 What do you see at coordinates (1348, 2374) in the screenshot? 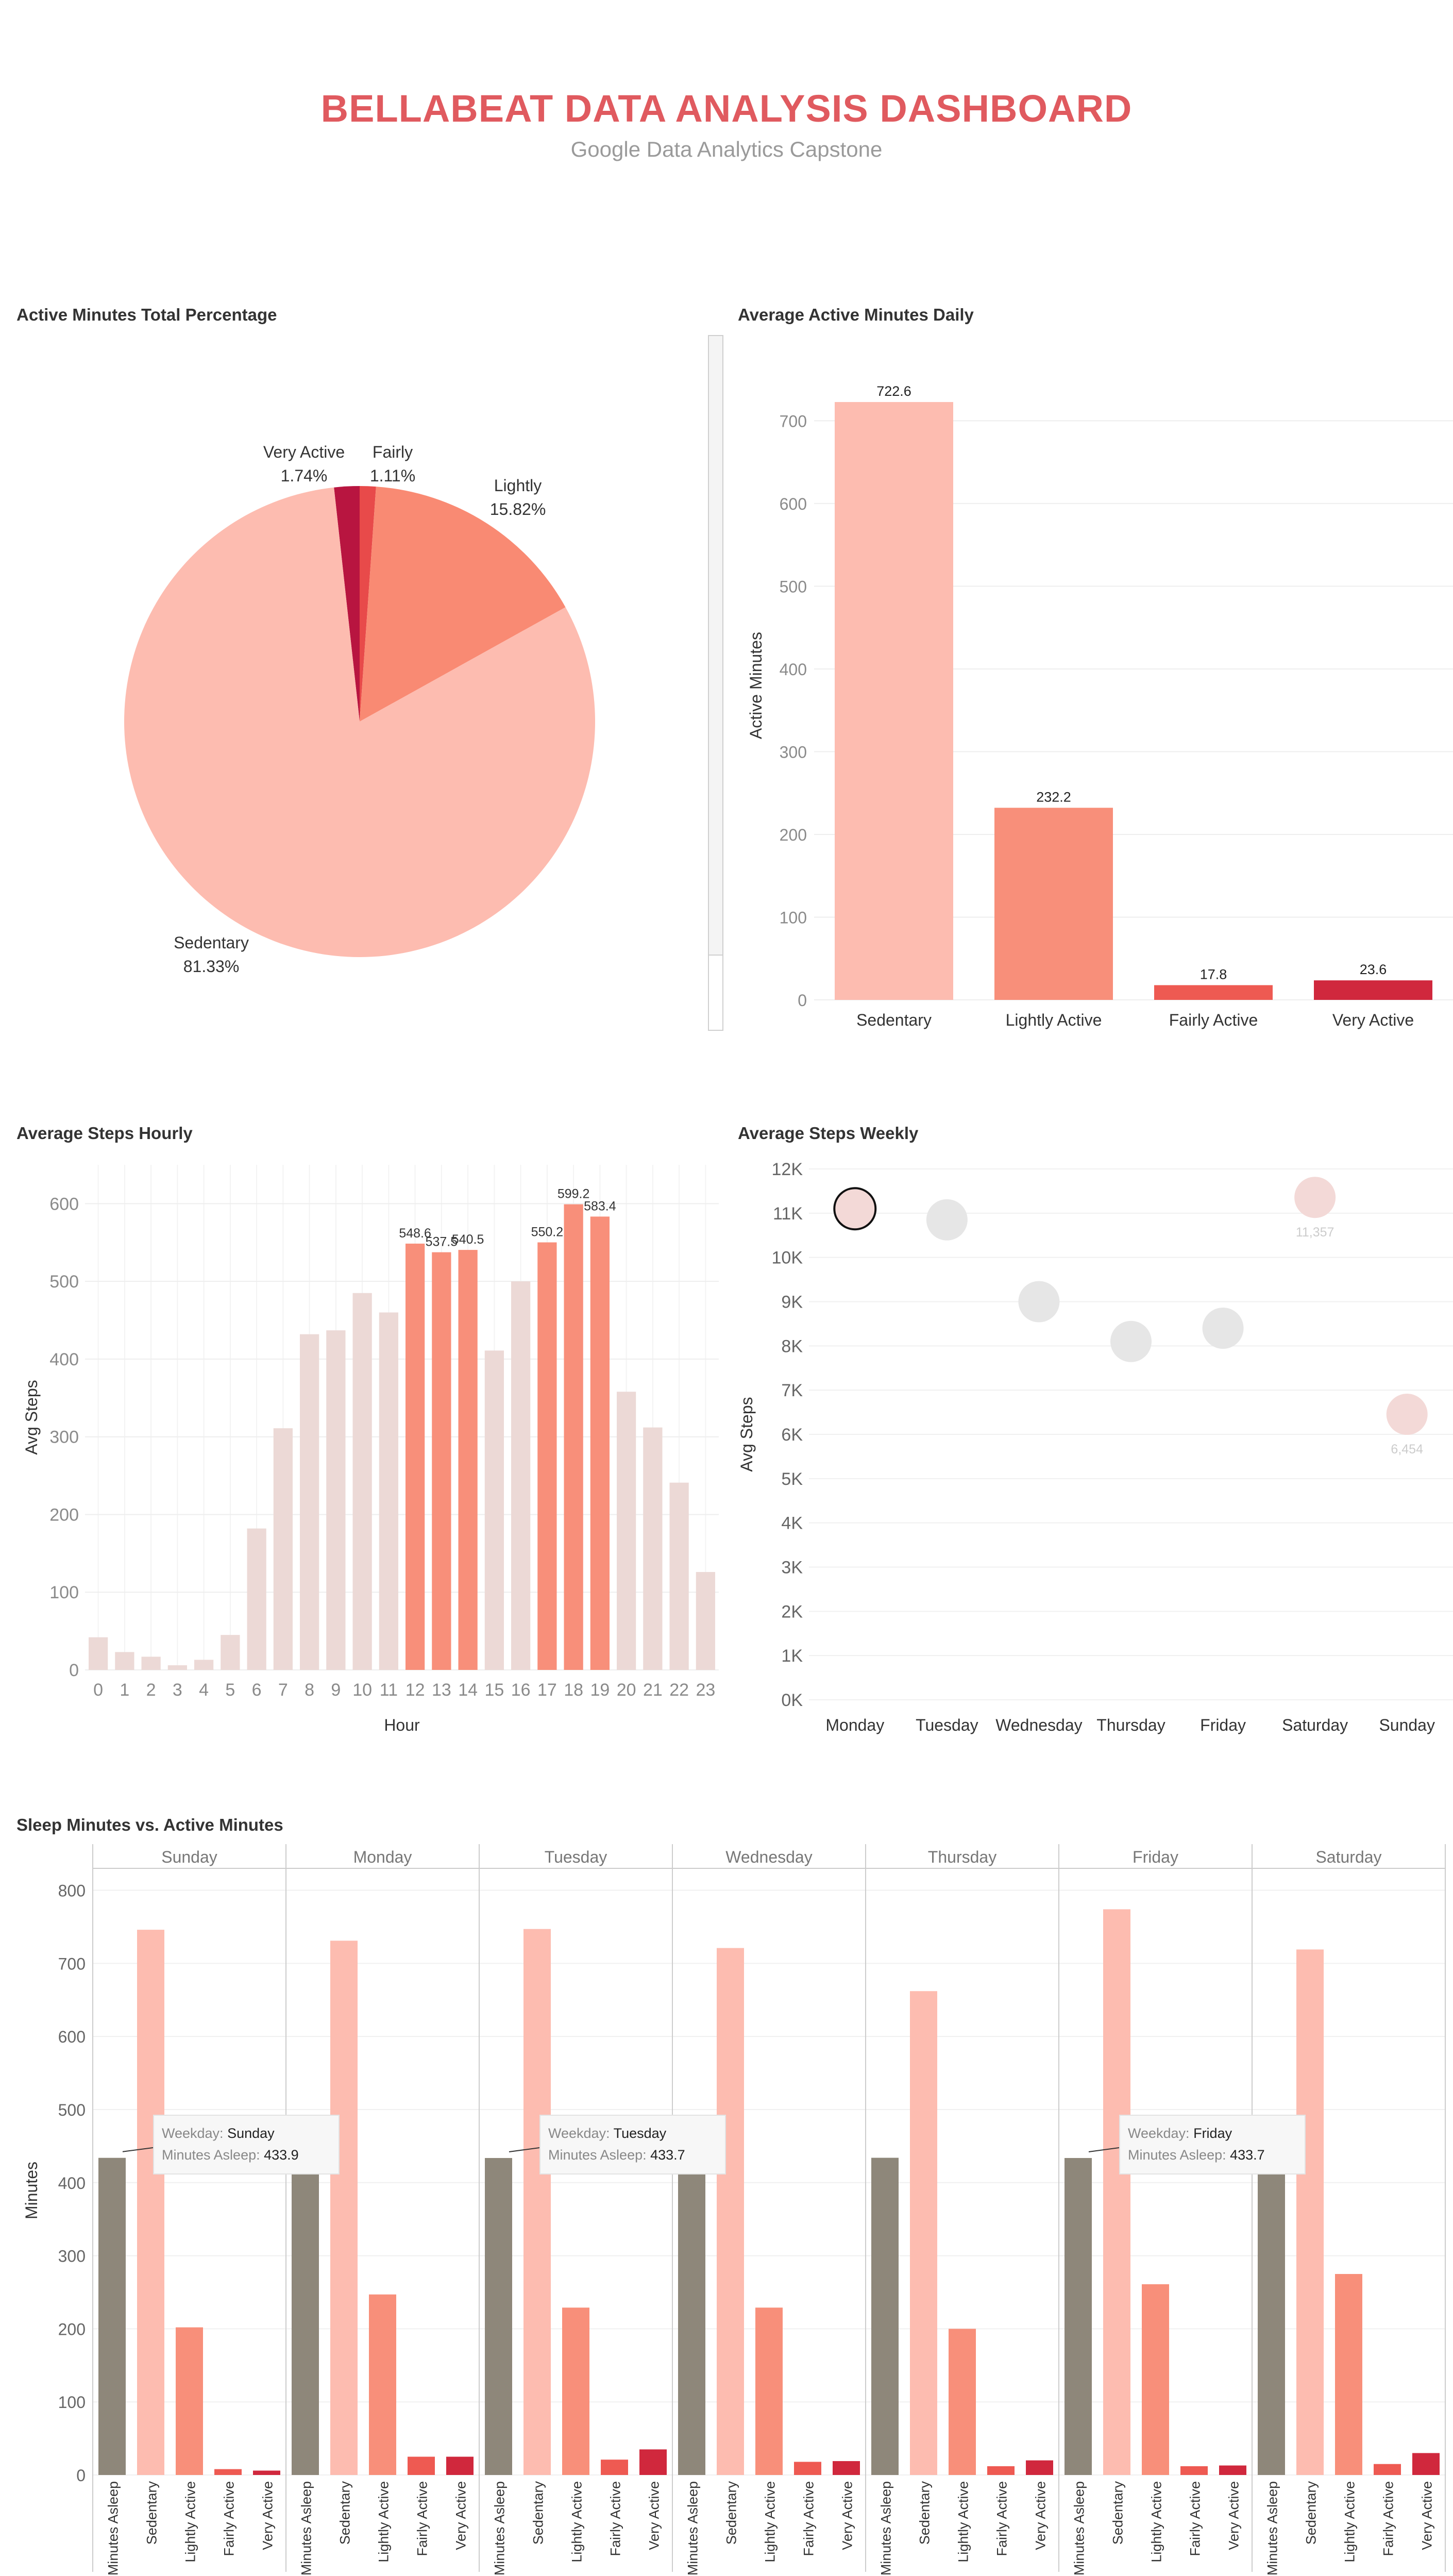
I see `bar-saturday-lightly-active` at bounding box center [1348, 2374].